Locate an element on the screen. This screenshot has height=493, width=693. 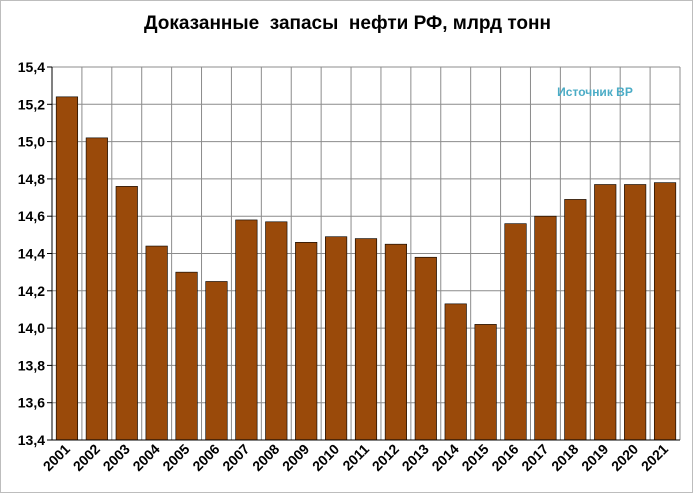
bar-2018 is located at coordinates (575, 320).